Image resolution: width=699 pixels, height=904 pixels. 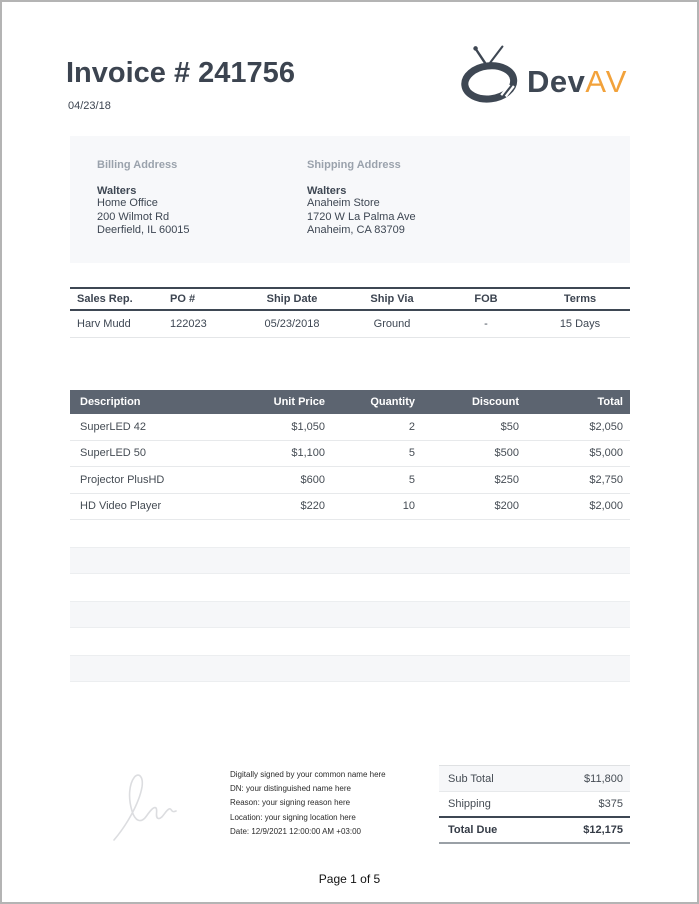 What do you see at coordinates (180, 73) in the screenshot?
I see `page-title: Invoice # 241756` at bounding box center [180, 73].